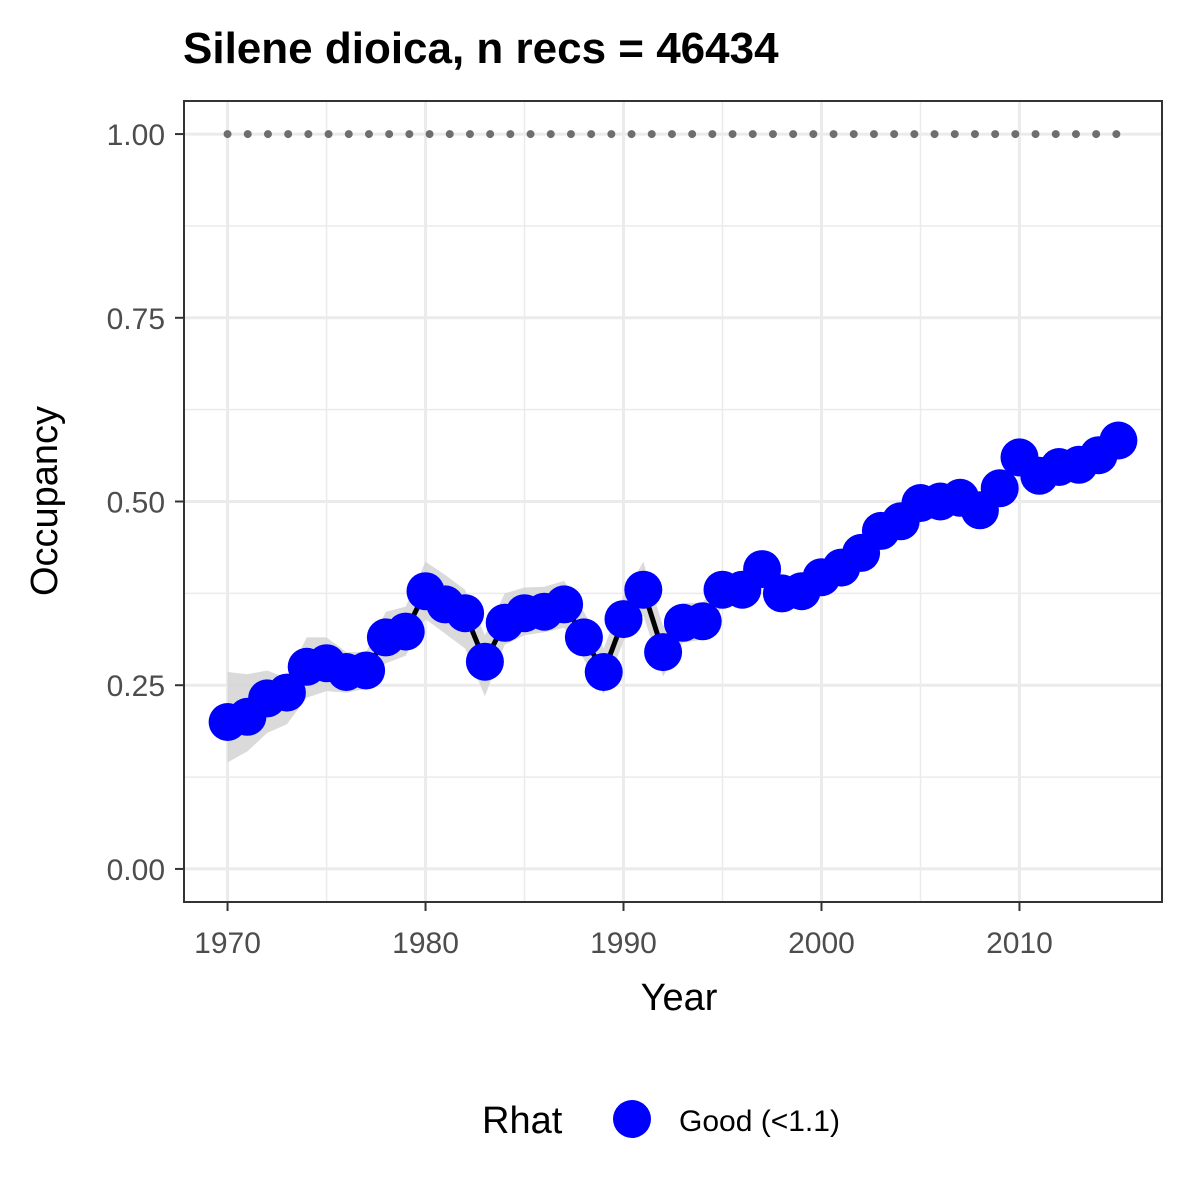  I want to click on y-tick-label: 0.00, so click(136, 870).